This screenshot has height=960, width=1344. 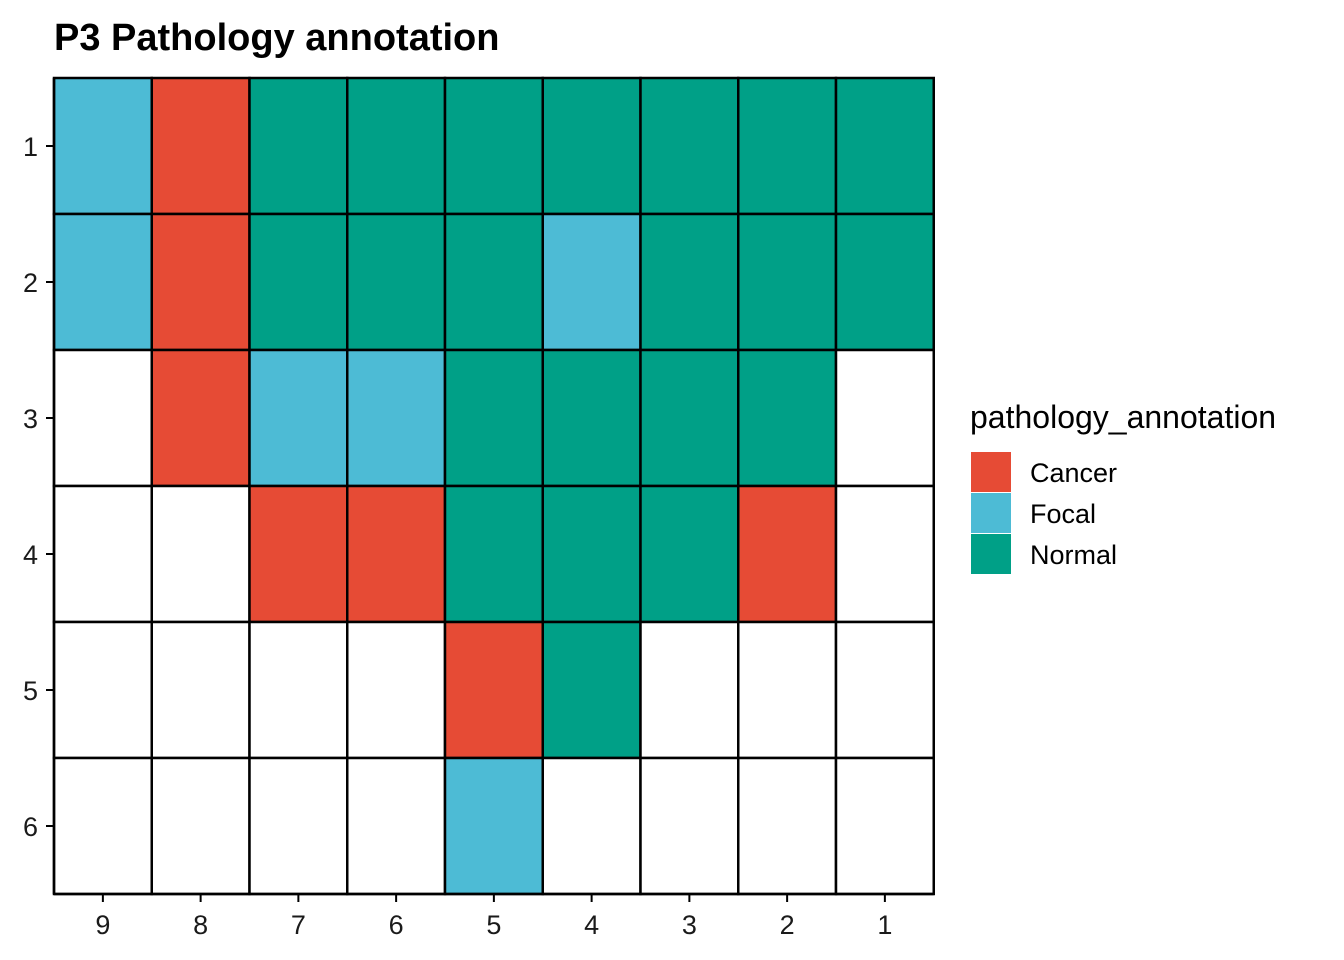 What do you see at coordinates (102, 554) in the screenshot?
I see `heatmap-cell-r4-c9` at bounding box center [102, 554].